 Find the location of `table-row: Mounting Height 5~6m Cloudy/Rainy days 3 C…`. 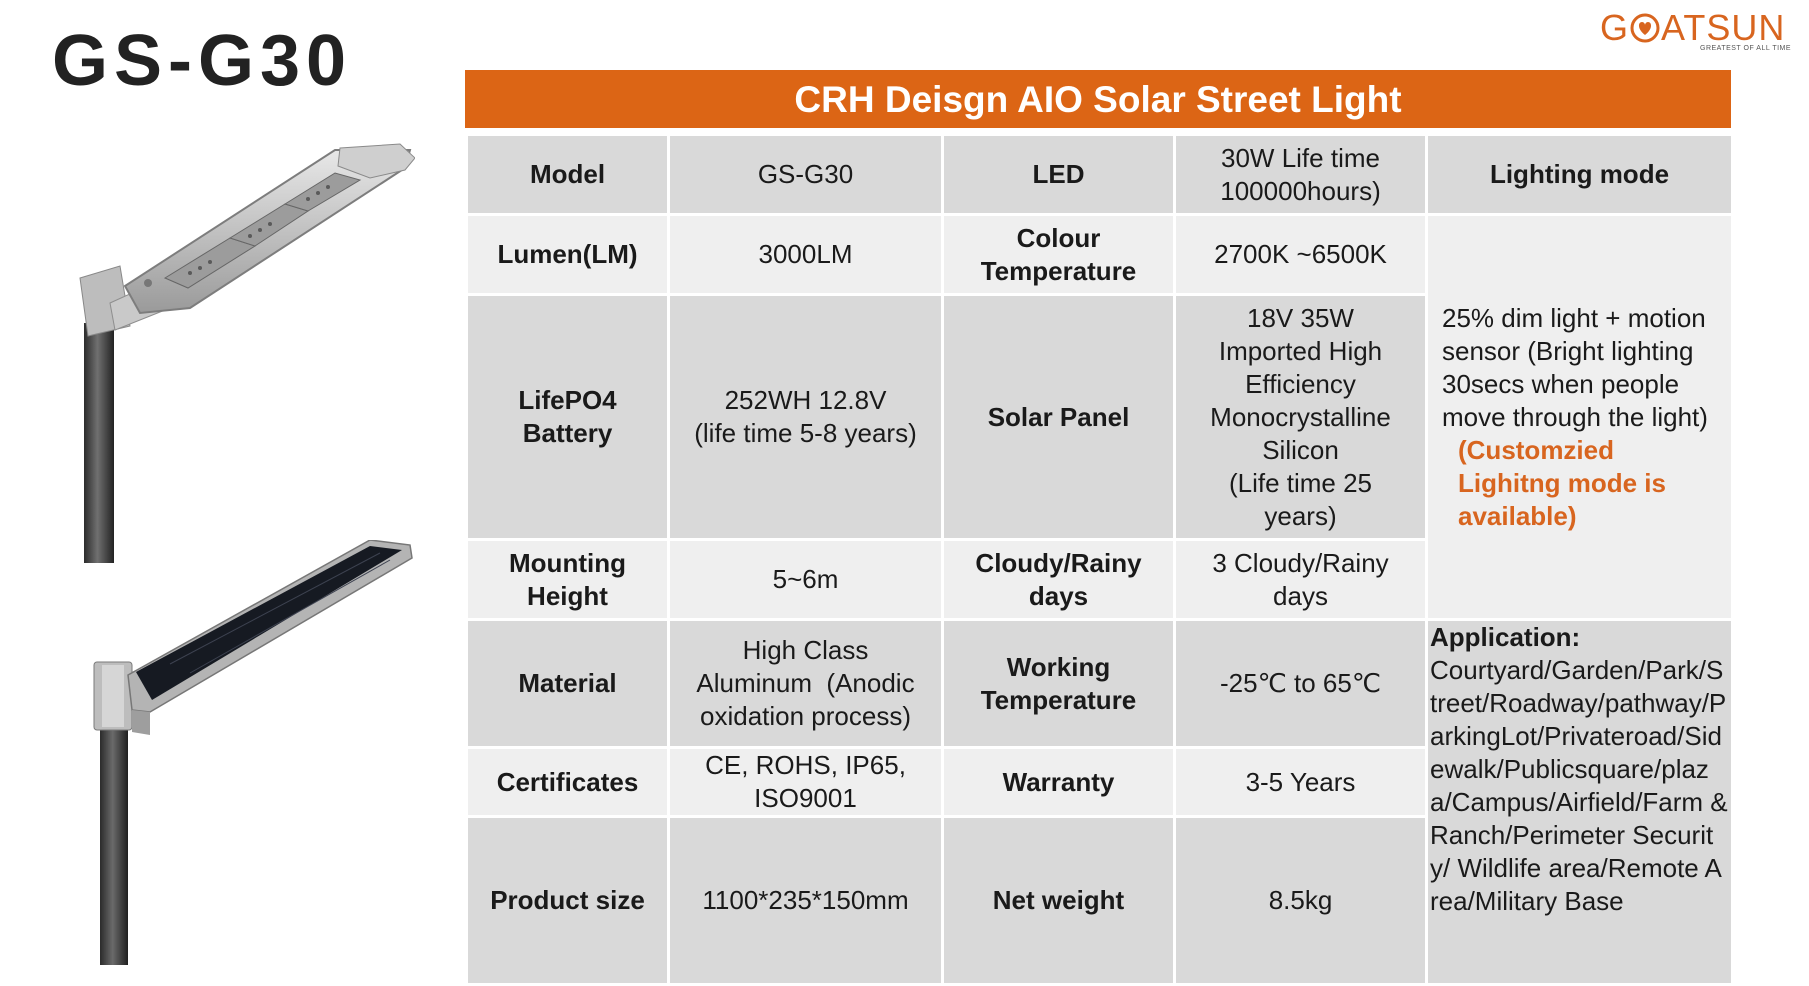

table-row: Mounting Height 5~6m Cloudy/Rainy days 3 C… is located at coordinates (1099, 579).